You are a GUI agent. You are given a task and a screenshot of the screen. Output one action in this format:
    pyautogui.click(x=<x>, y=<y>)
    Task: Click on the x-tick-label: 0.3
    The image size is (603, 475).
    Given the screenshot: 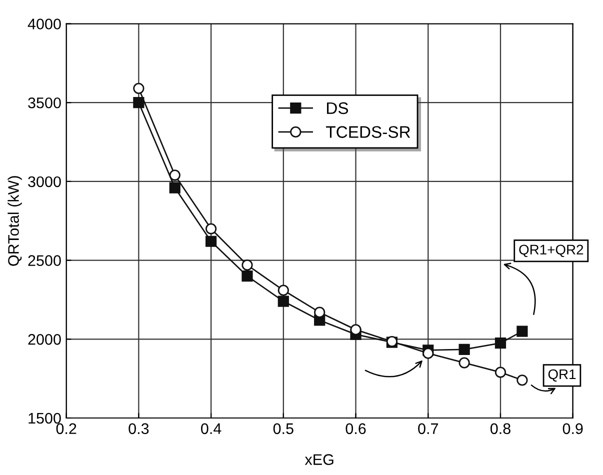 What is the action you would take?
    pyautogui.click(x=138, y=428)
    